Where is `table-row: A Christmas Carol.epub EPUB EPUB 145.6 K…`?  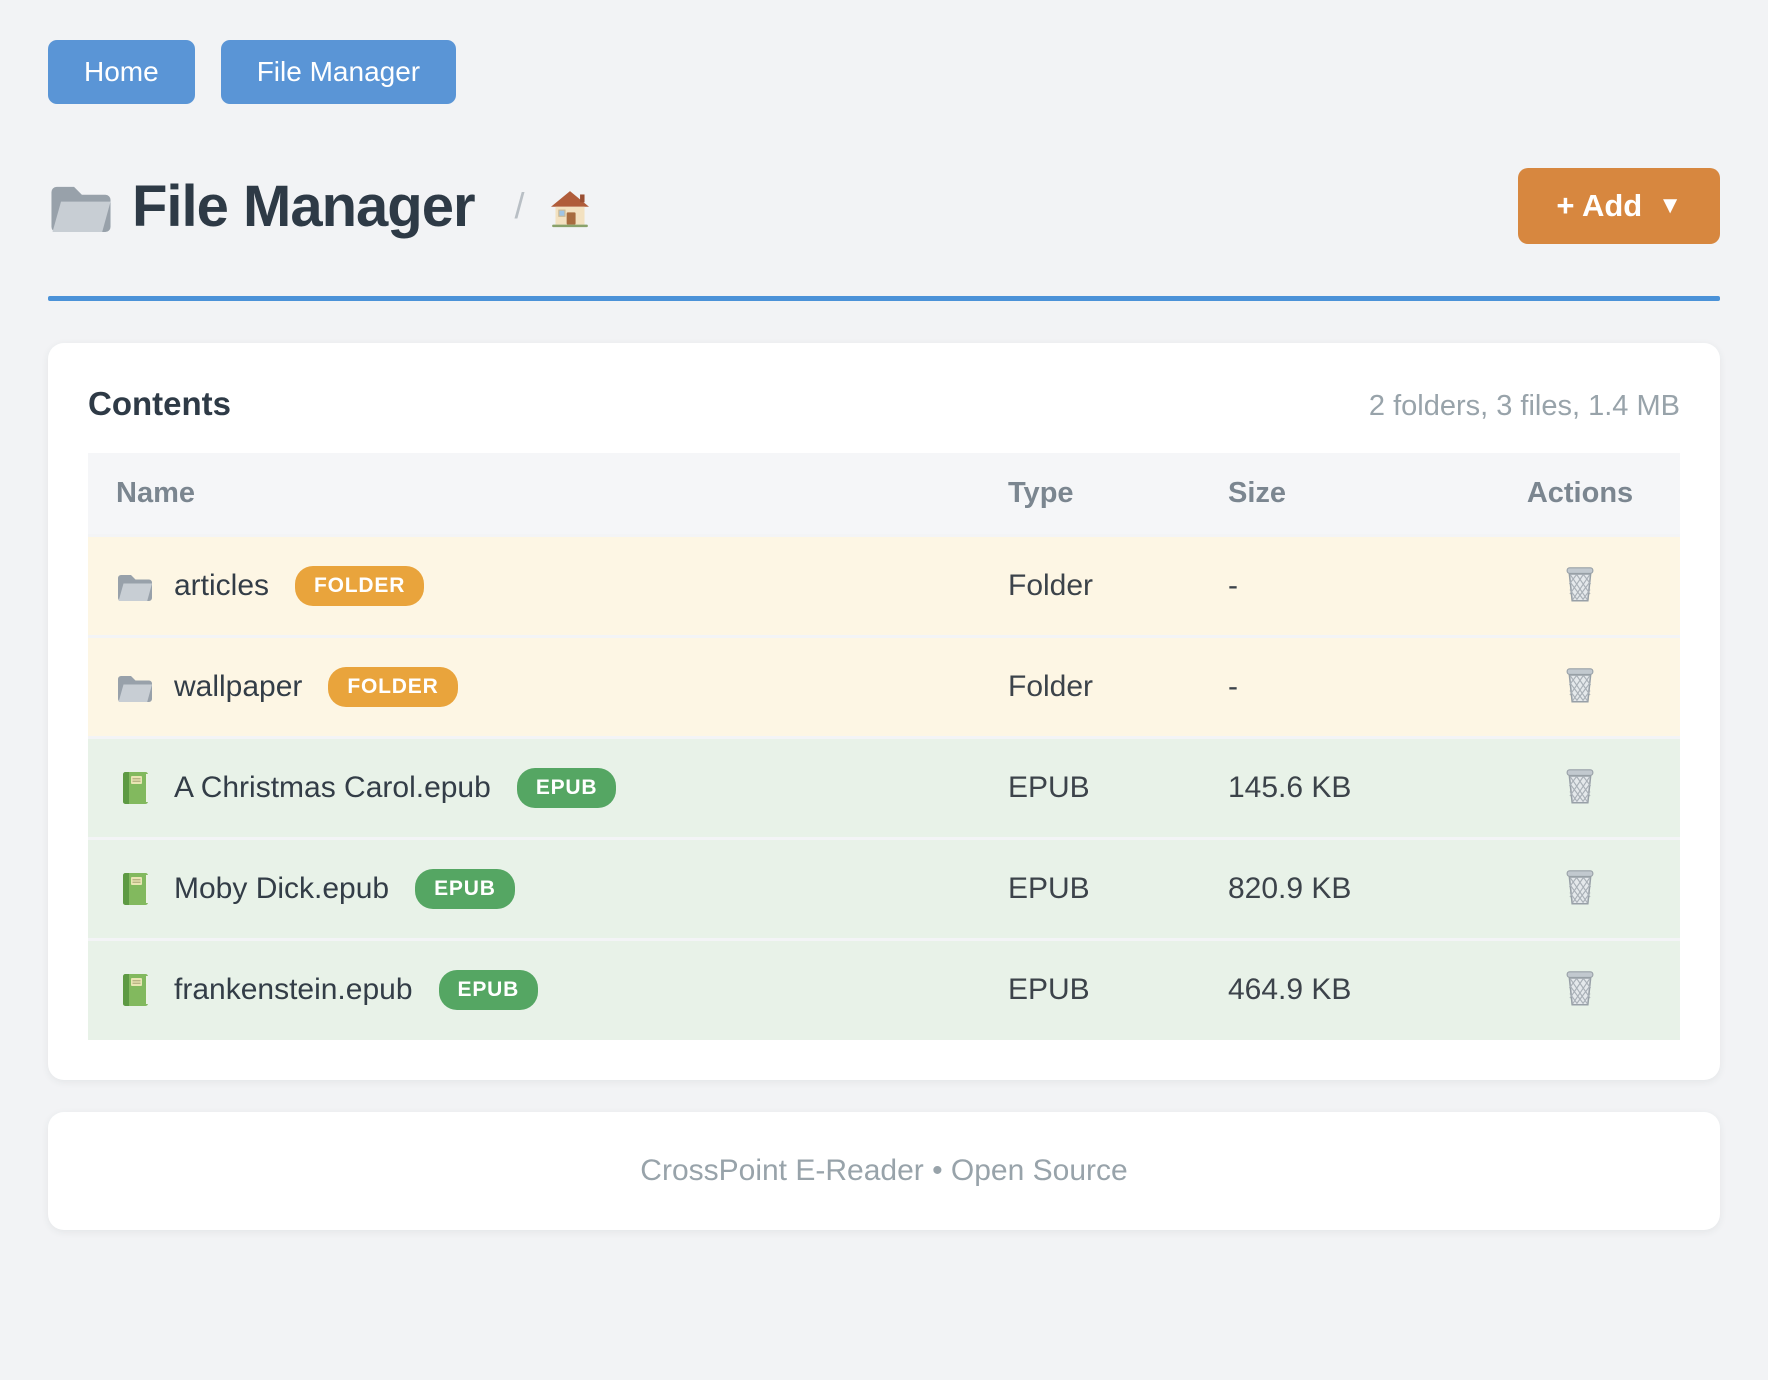 table-row: A Christmas Carol.epub EPUB EPUB 145.6 K… is located at coordinates (884, 787).